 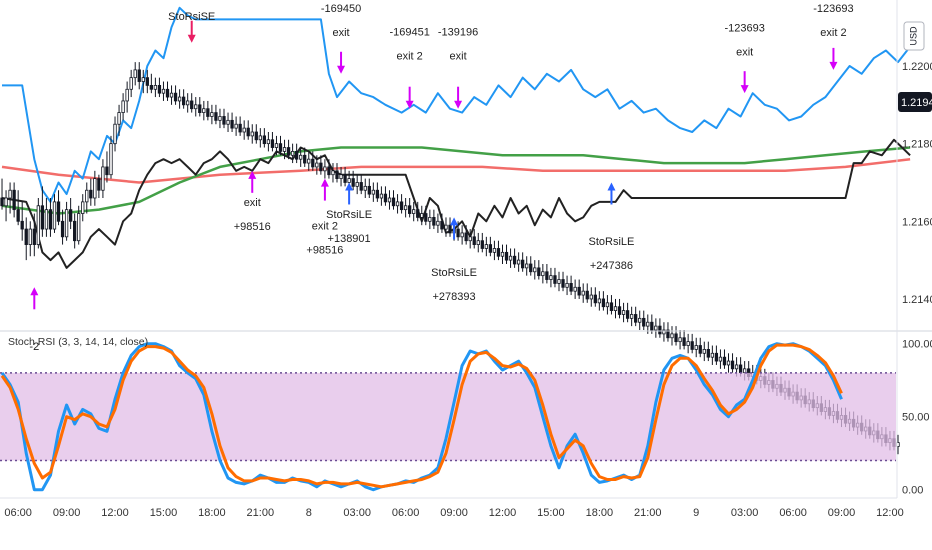 I want to click on last-price-label: 1.21946, so click(x=916, y=103).